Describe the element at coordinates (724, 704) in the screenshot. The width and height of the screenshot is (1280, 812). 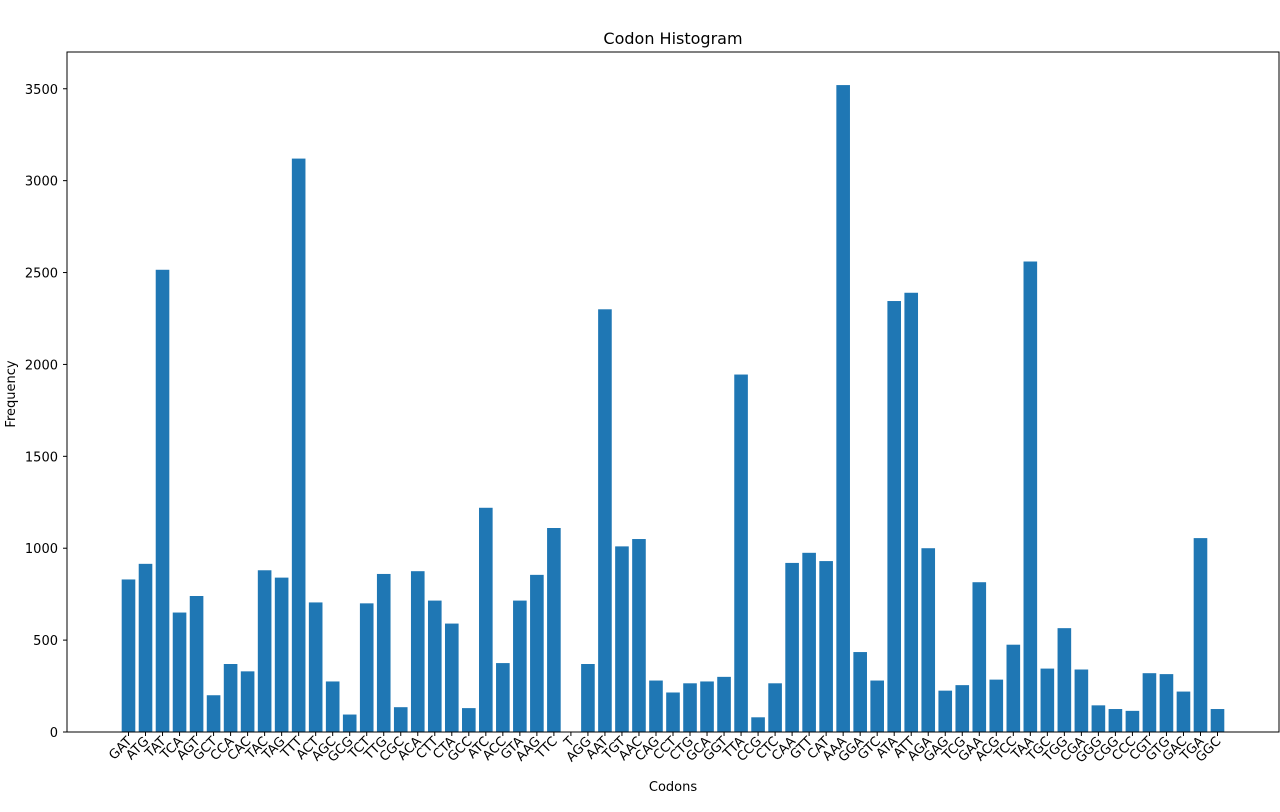
I see `bar-ggt` at that location.